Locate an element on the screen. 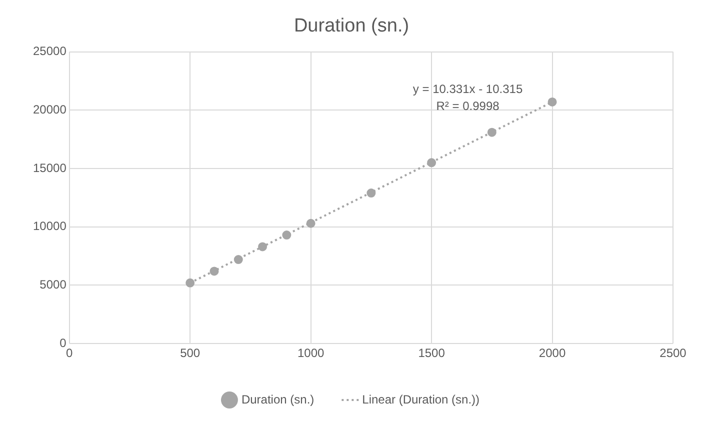 Image resolution: width=703 pixels, height=421 pixels. chart-title: Duration (sn.) is located at coordinates (352, 26).